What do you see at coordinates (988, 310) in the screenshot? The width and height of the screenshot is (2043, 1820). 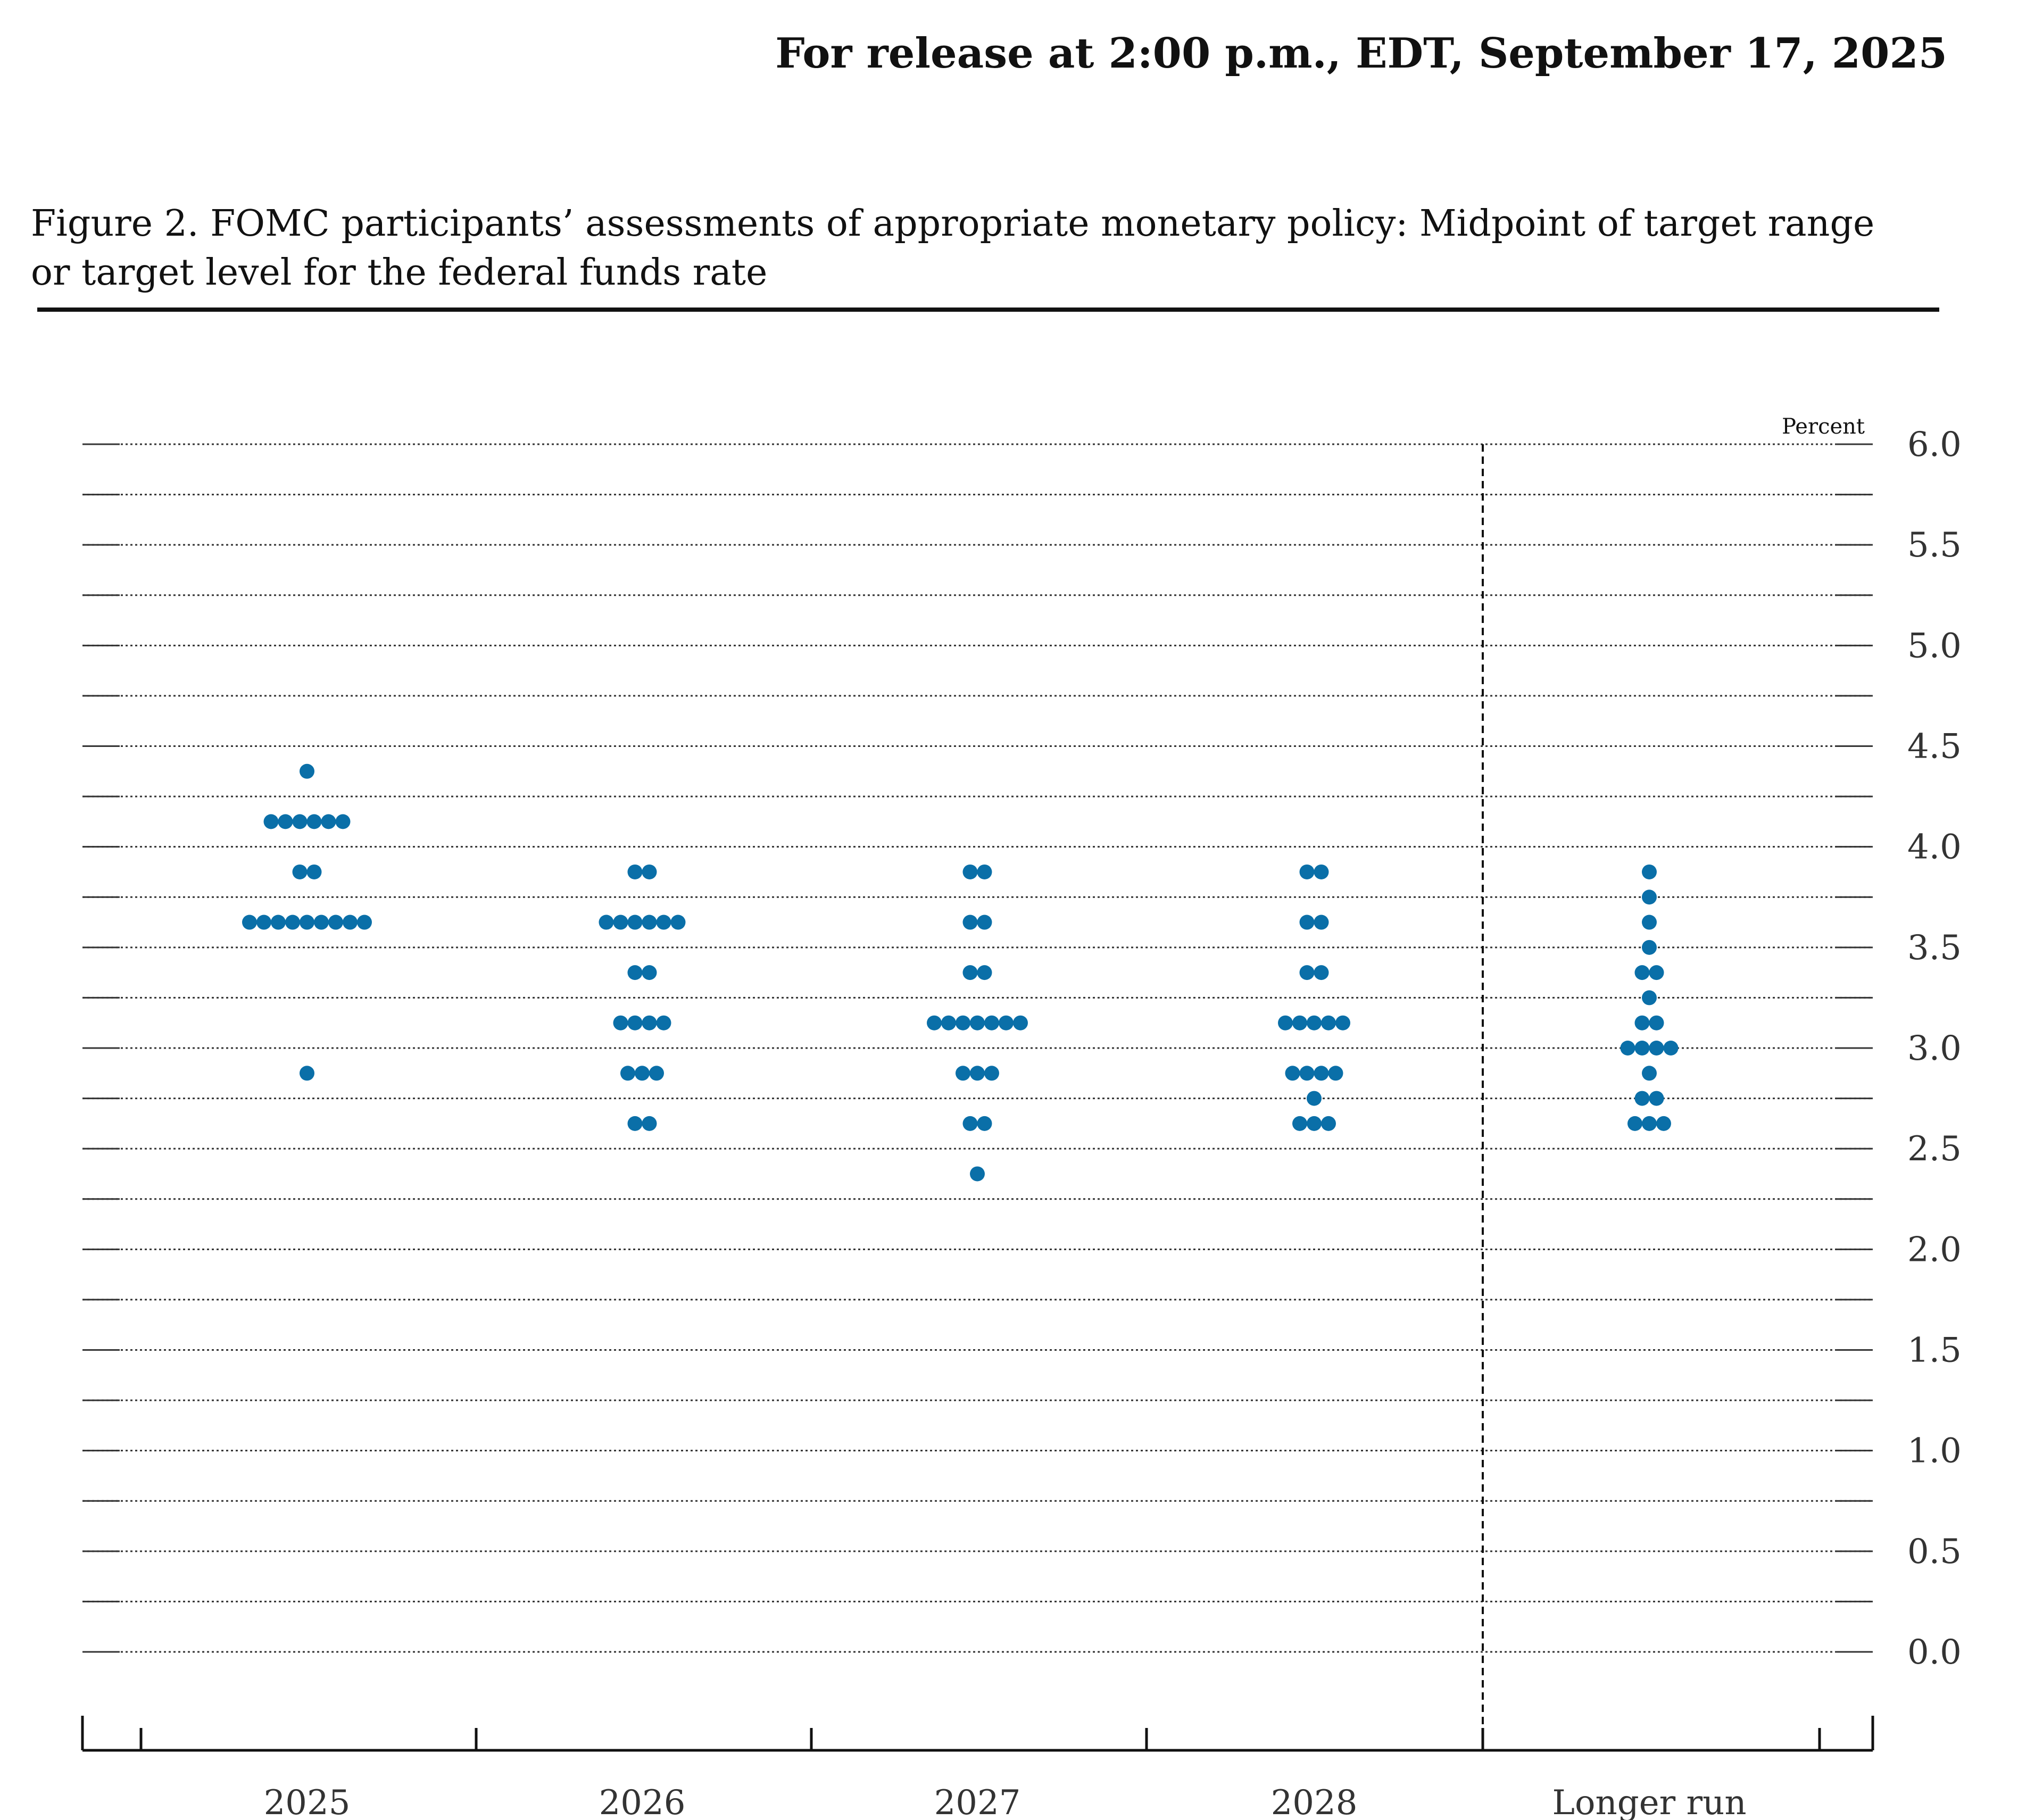 I see `title-rule` at bounding box center [988, 310].